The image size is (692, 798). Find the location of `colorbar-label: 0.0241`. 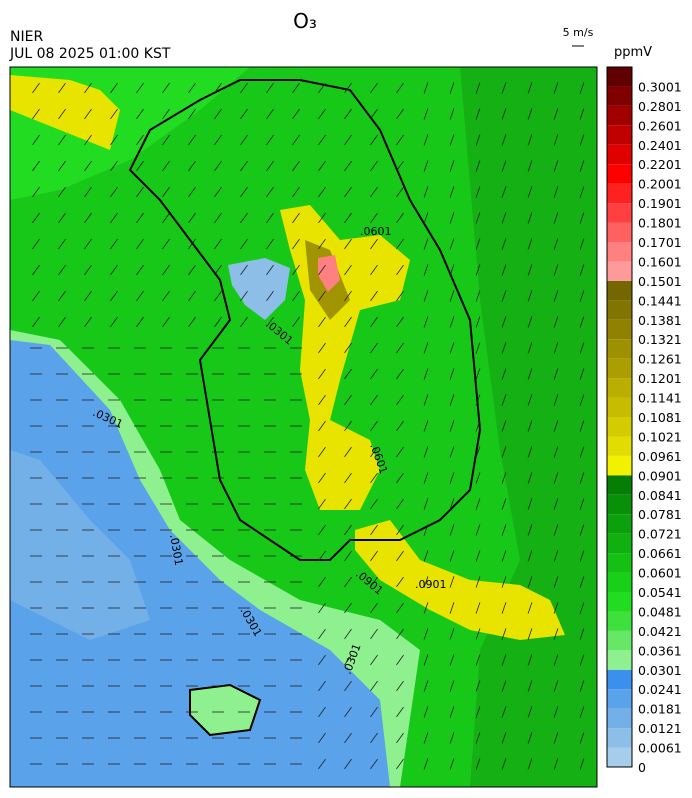

colorbar-label: 0.0241 is located at coordinates (660, 689).